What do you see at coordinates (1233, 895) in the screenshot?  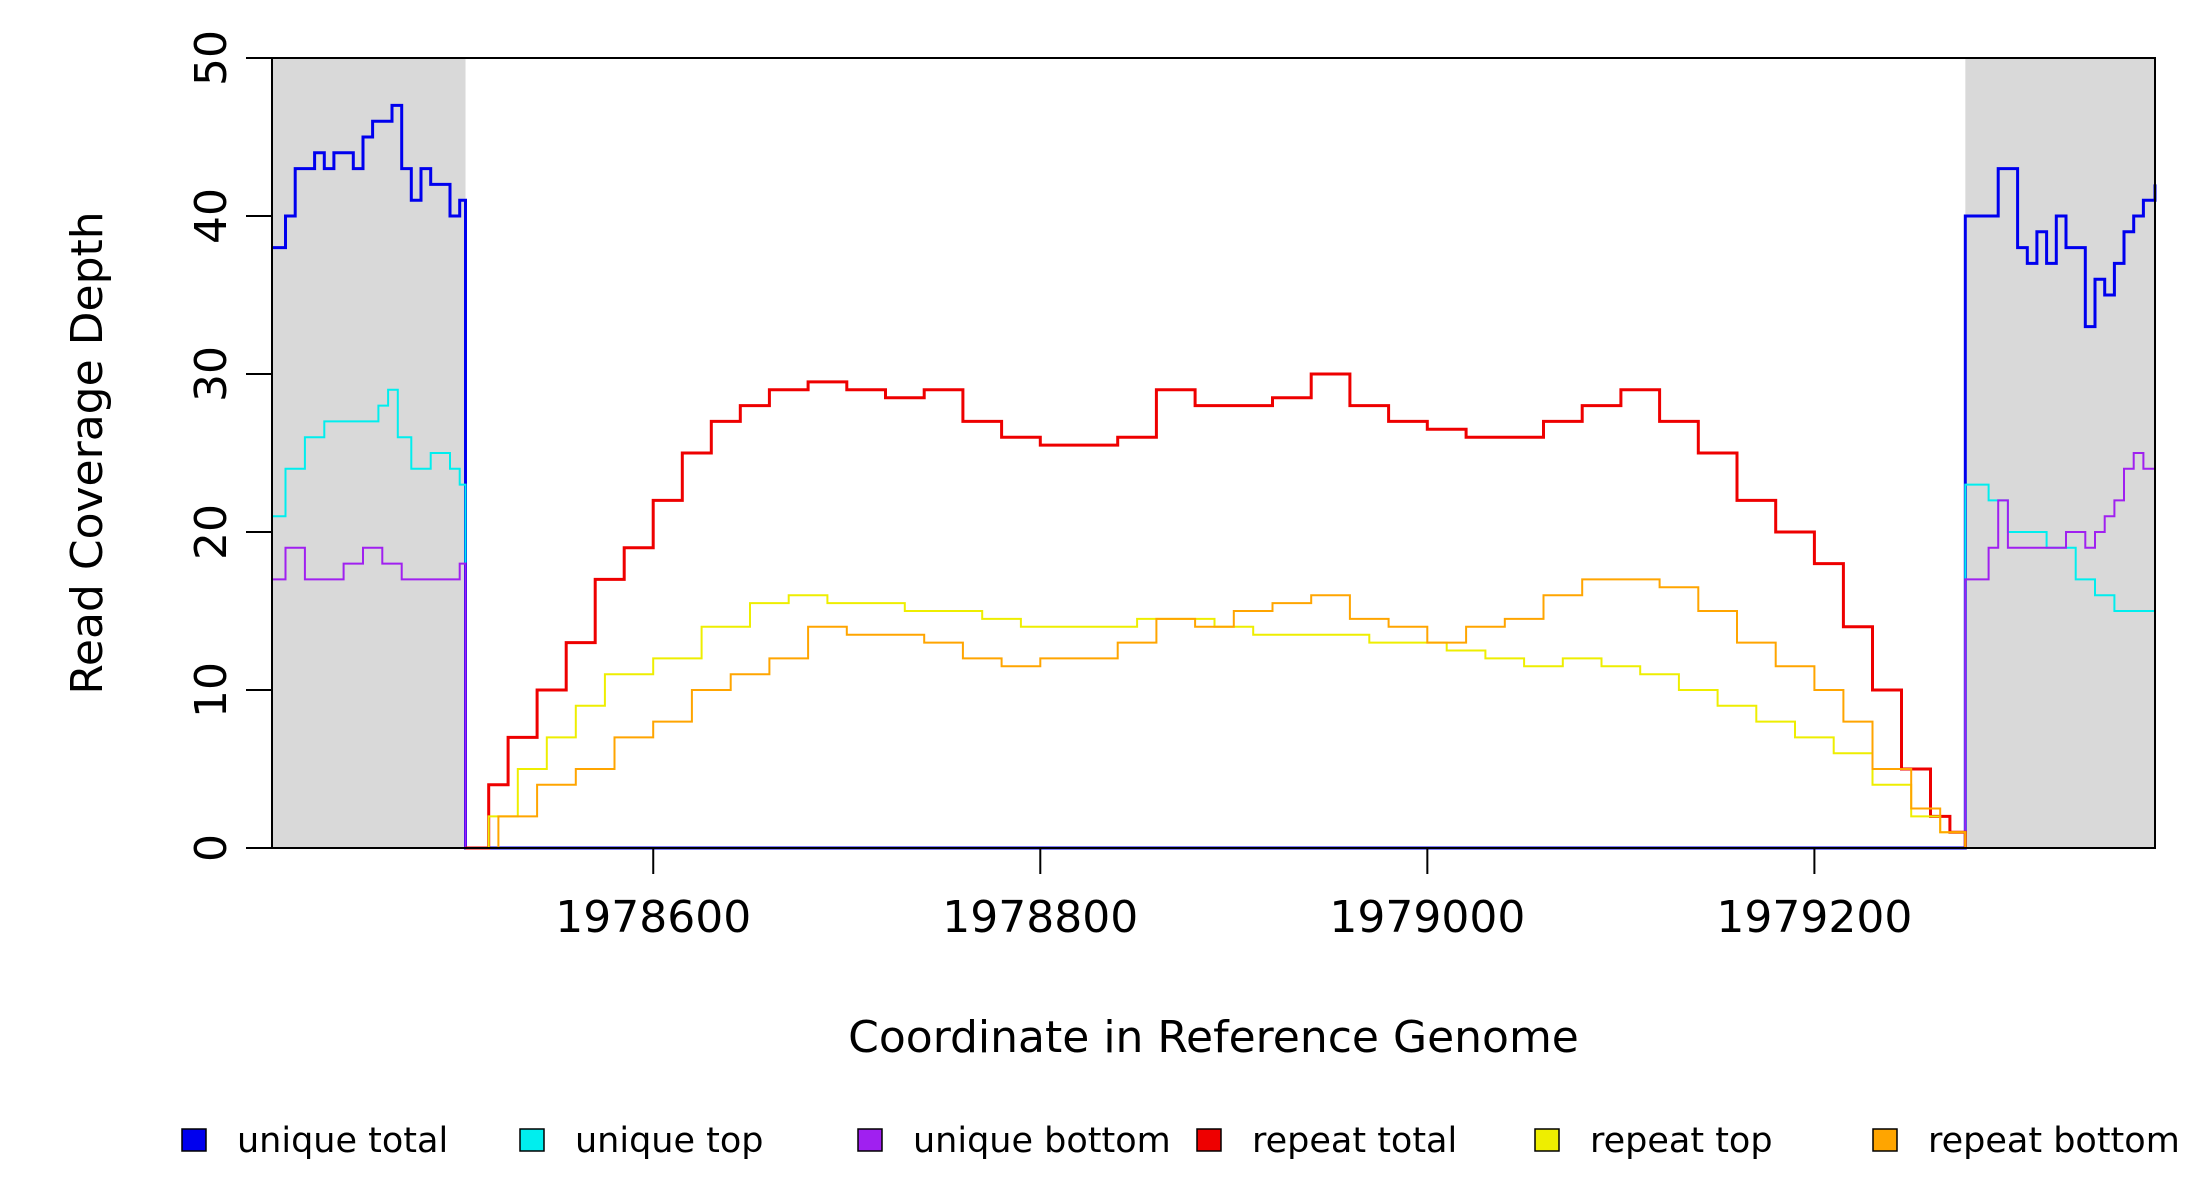 I see `x-axis: 1978600 1978800 1979000 1979200` at bounding box center [1233, 895].